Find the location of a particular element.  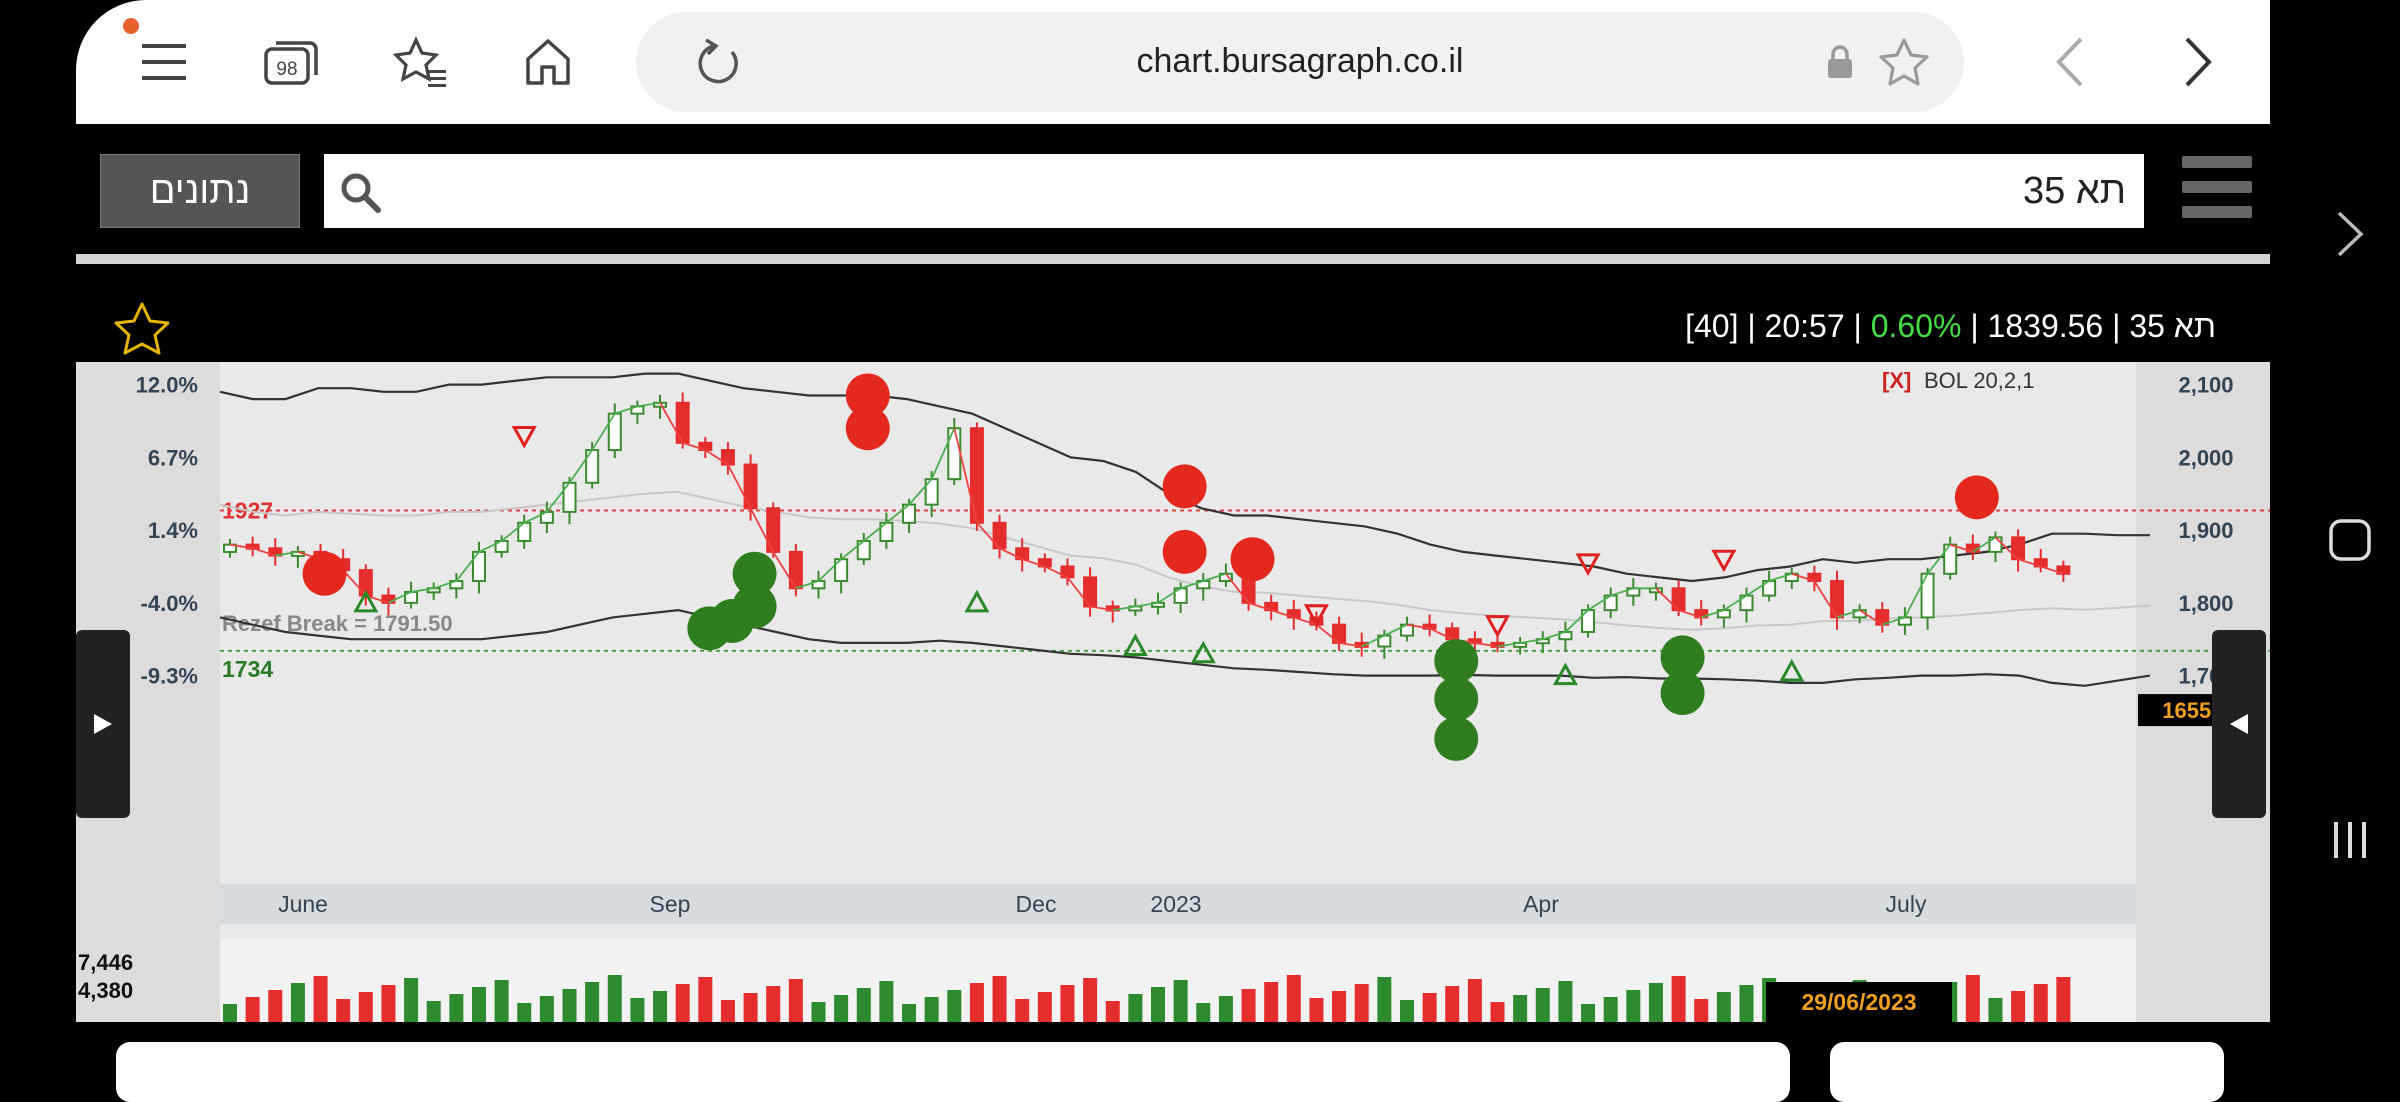

tab-count: 98 is located at coordinates (286, 69).